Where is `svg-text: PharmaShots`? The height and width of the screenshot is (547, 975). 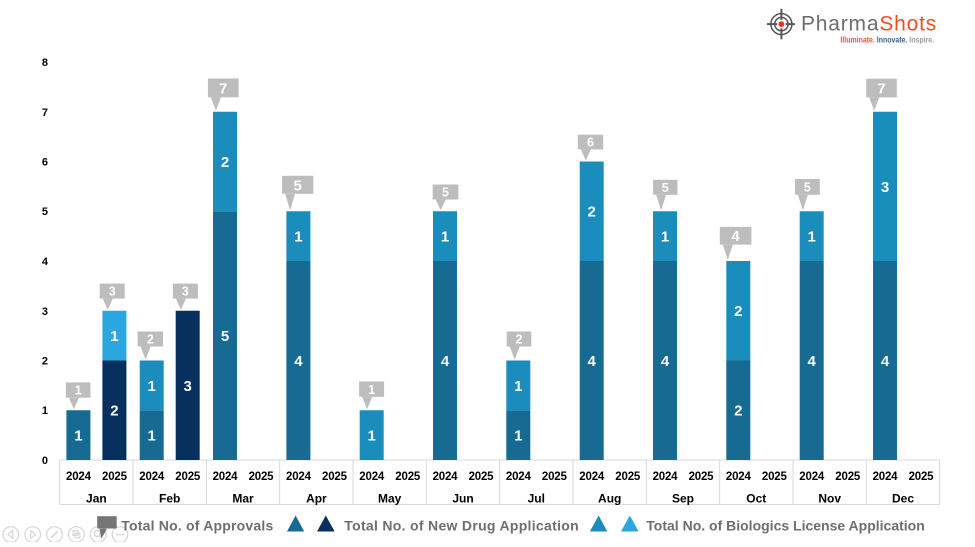
svg-text: PharmaShots is located at coordinates (869, 23).